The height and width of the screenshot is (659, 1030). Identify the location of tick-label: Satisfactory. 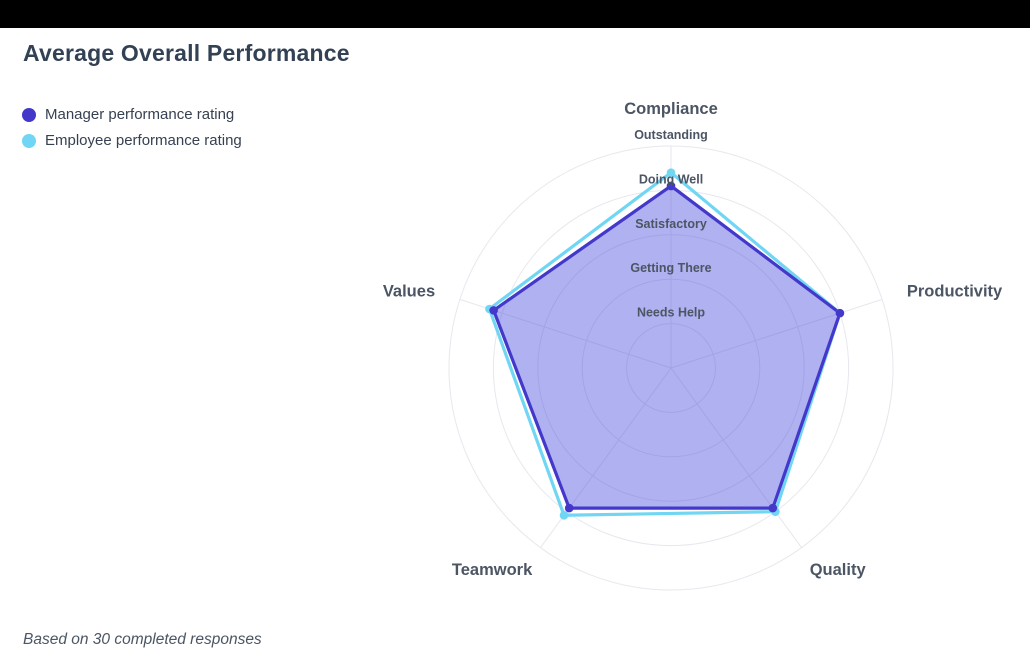
(671, 224).